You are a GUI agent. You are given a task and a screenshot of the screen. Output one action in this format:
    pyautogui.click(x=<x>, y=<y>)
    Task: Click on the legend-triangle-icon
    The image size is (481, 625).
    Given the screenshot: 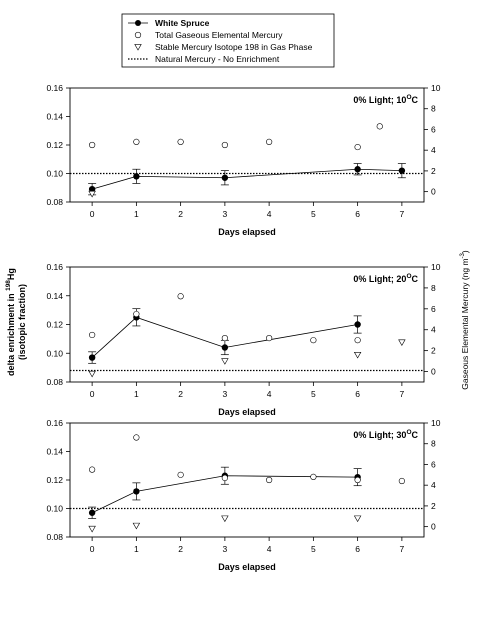 What is the action you would take?
    pyautogui.click(x=138, y=47)
    